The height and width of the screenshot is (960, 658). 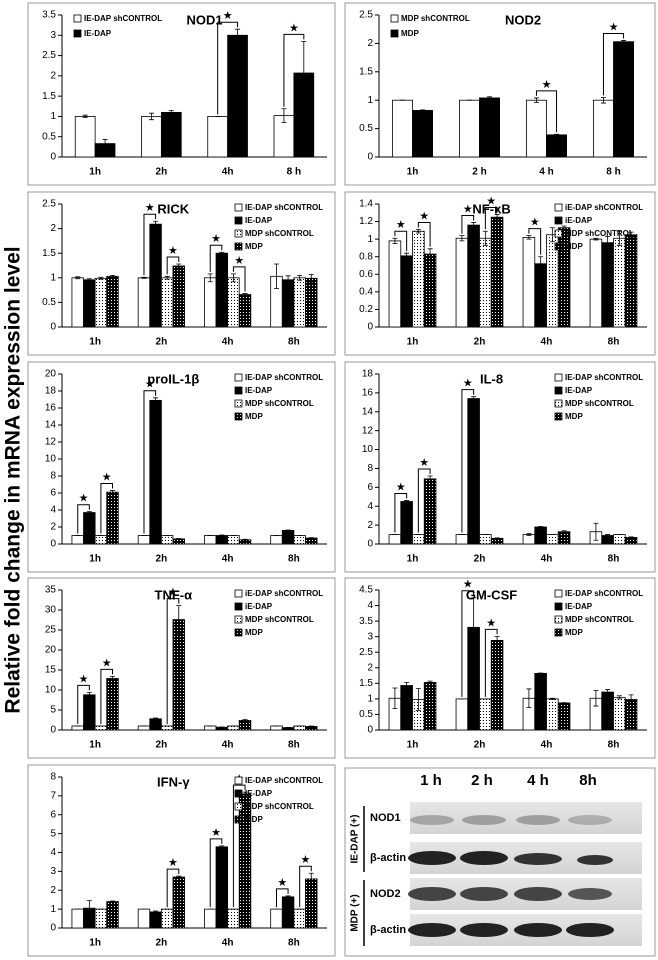 I want to click on blot-row-label: NOD2, so click(x=385, y=894).